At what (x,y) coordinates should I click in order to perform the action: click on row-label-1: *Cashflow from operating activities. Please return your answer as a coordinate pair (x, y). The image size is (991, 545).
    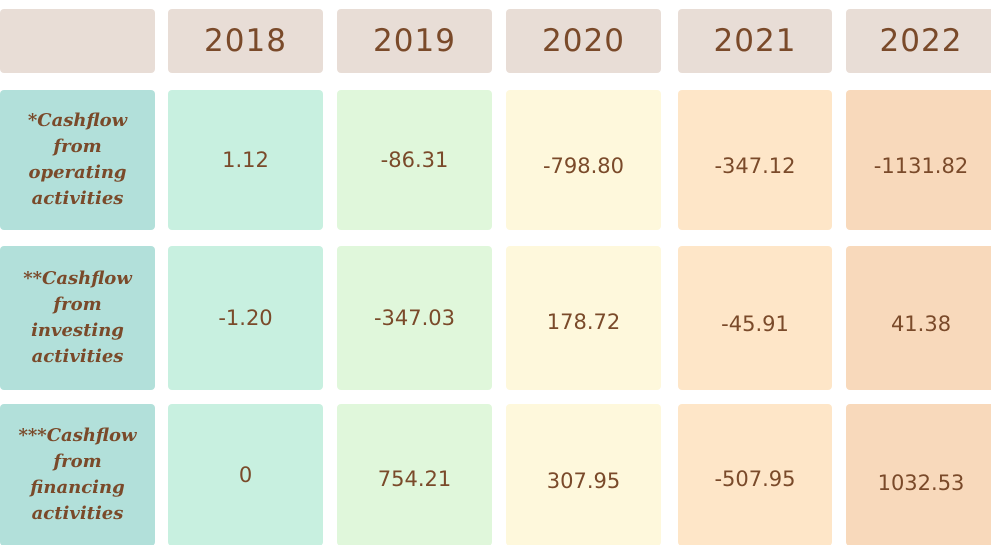
    Looking at the image, I should click on (77, 160).